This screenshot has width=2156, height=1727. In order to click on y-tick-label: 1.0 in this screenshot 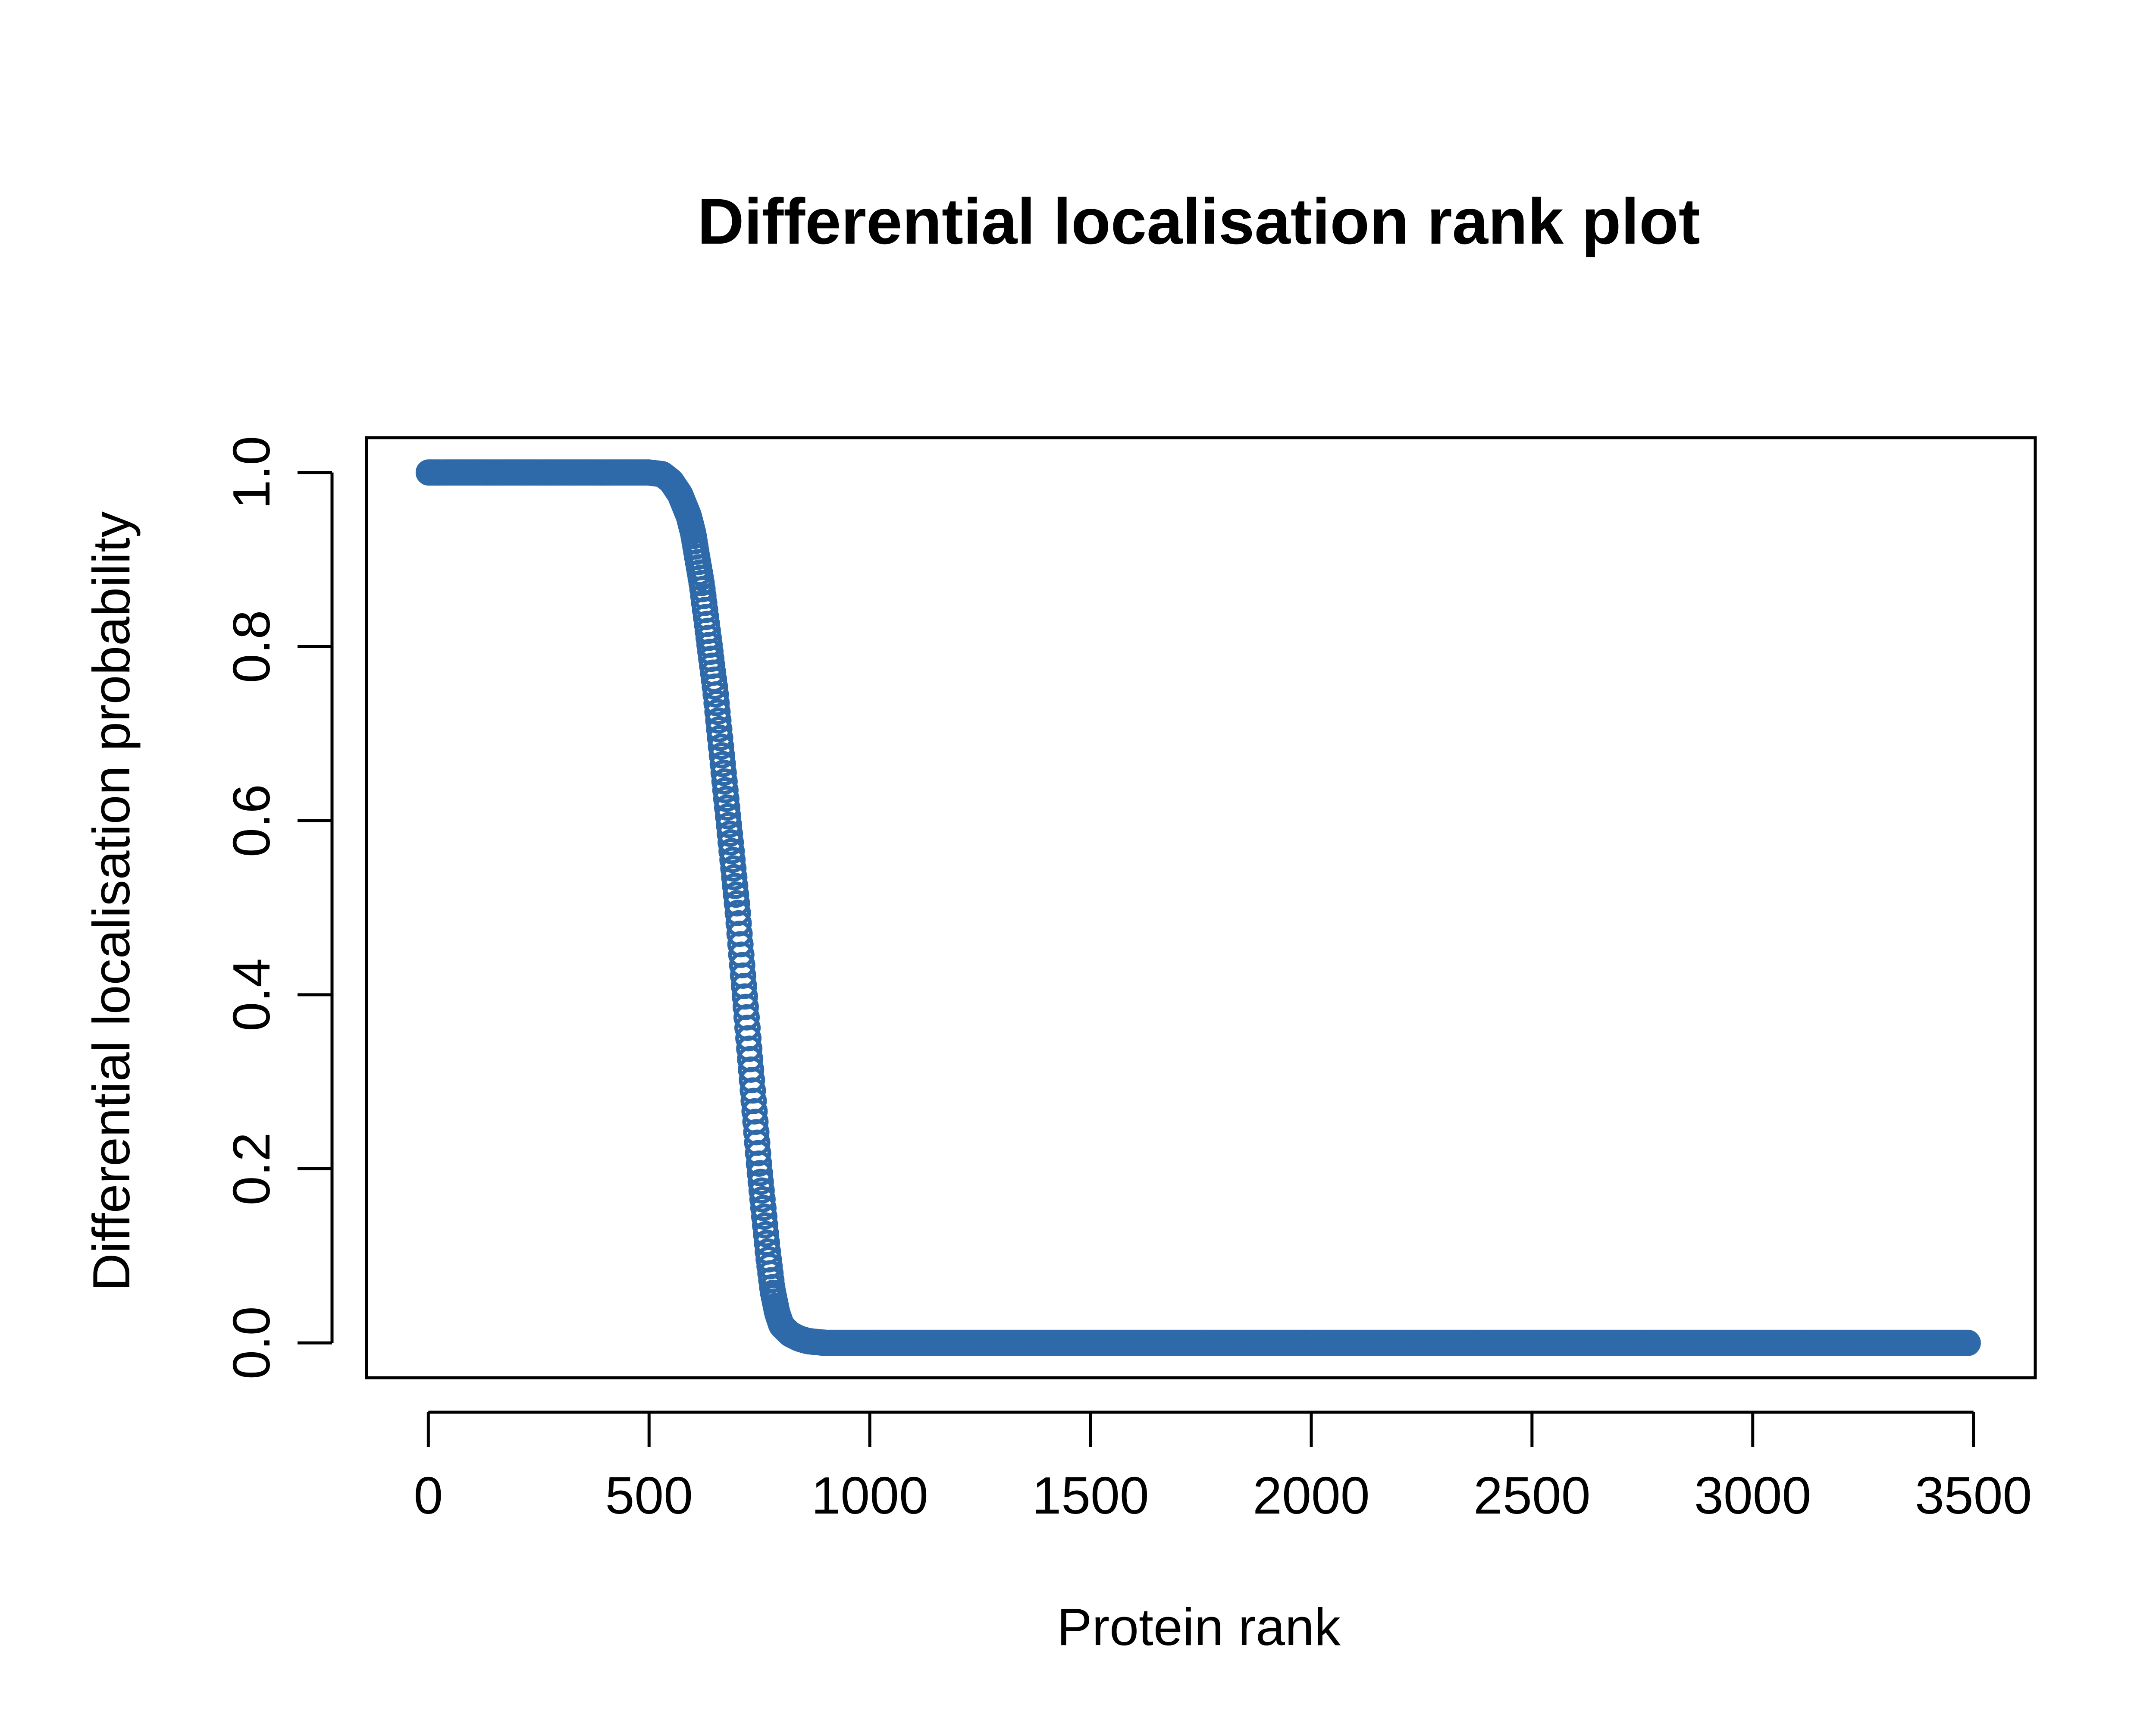, I will do `click(252, 472)`.